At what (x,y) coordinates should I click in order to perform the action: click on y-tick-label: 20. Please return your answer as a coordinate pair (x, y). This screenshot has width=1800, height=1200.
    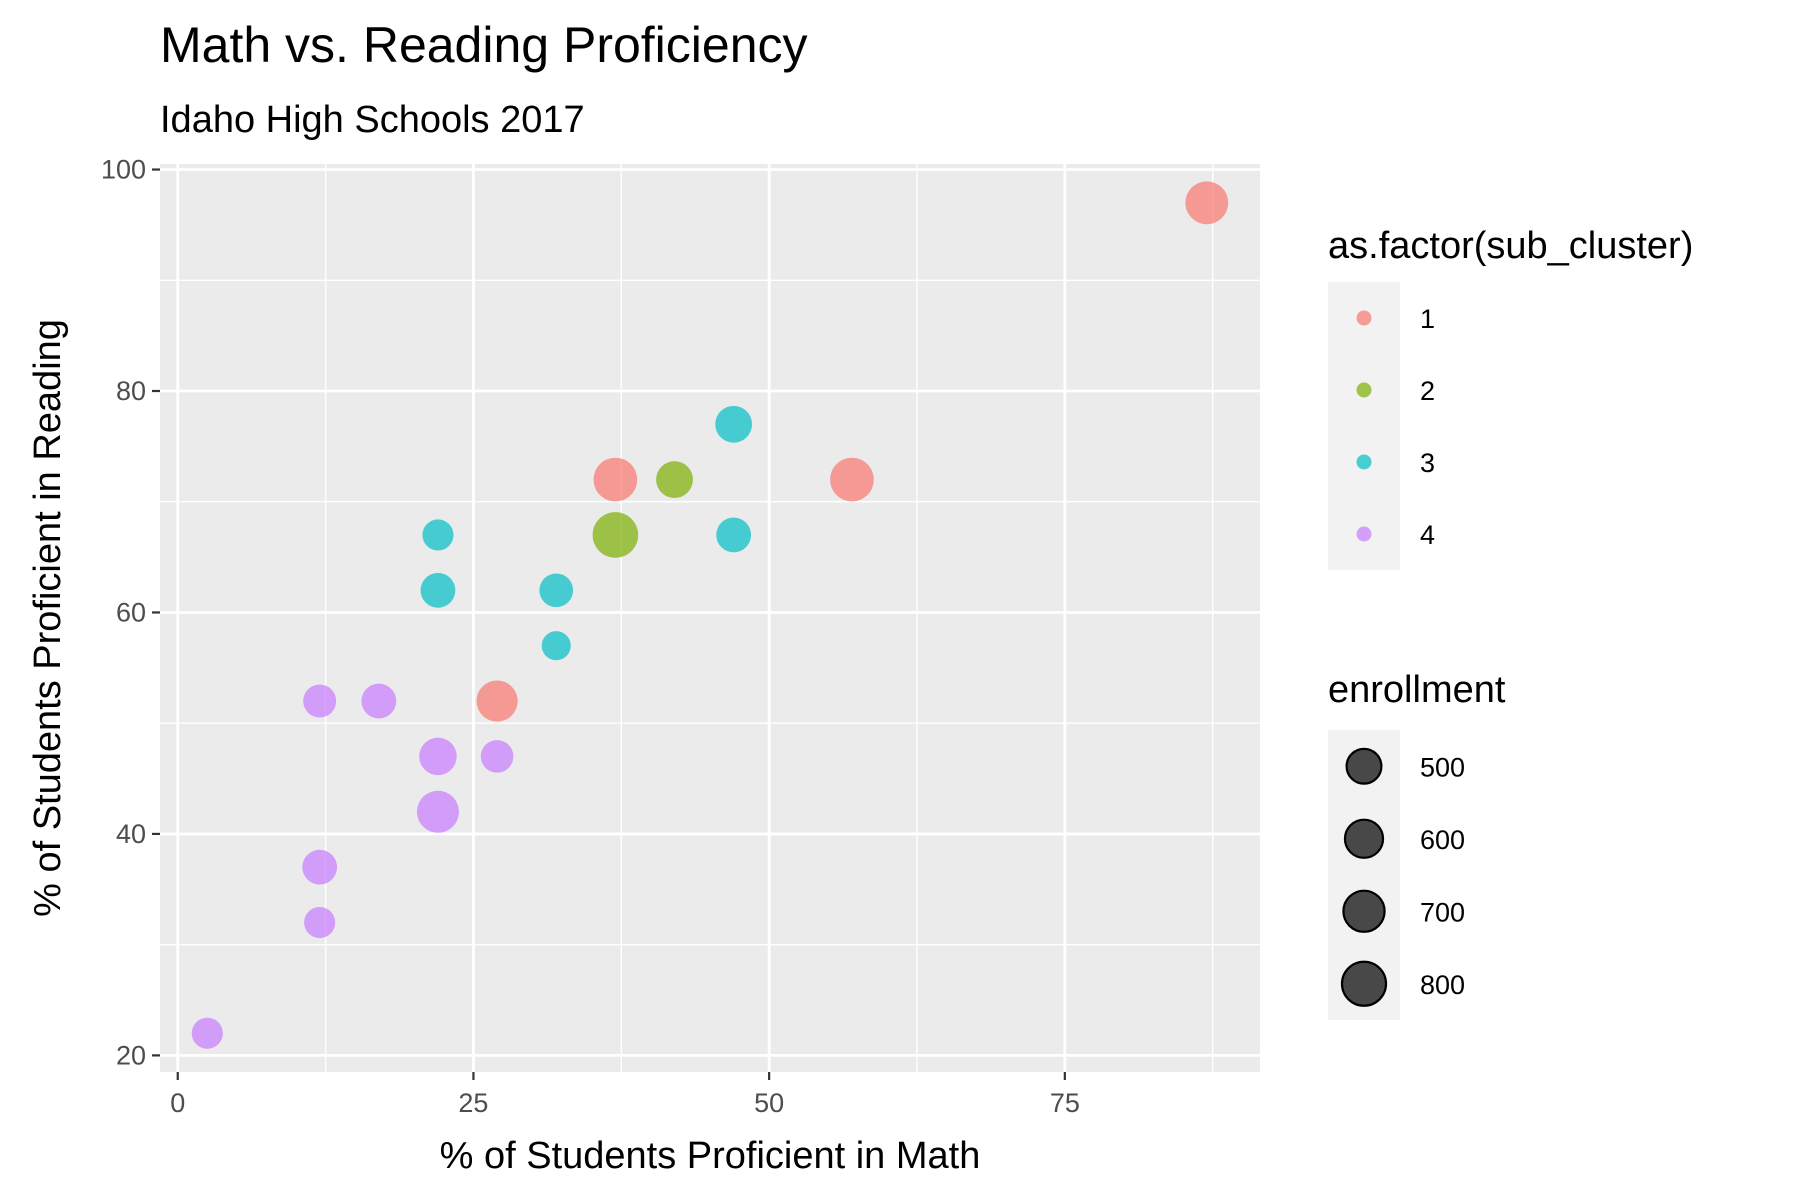
    Looking at the image, I should click on (131, 1055).